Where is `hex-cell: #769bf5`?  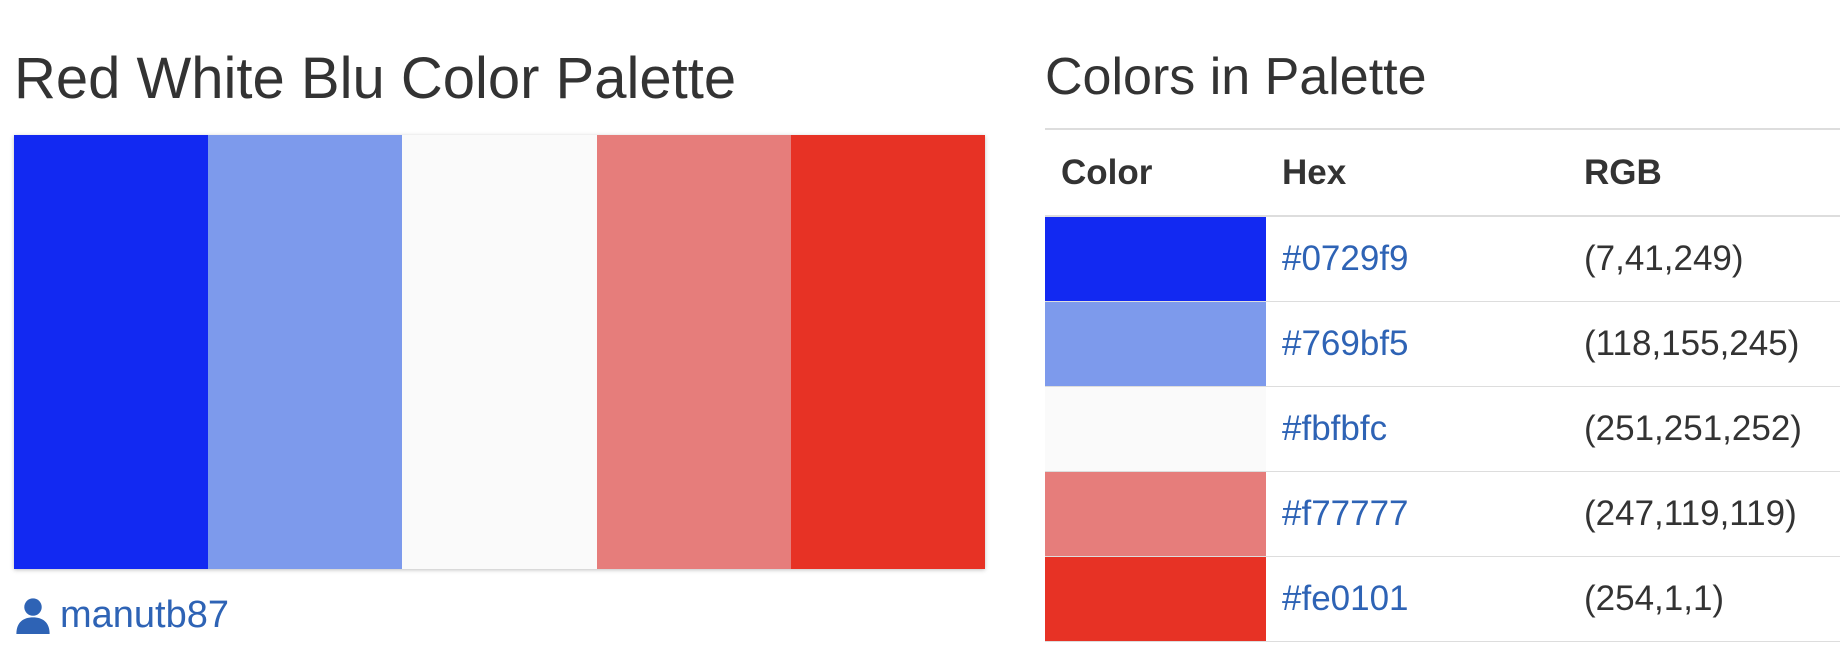
hex-cell: #769bf5 is located at coordinates (1417, 344).